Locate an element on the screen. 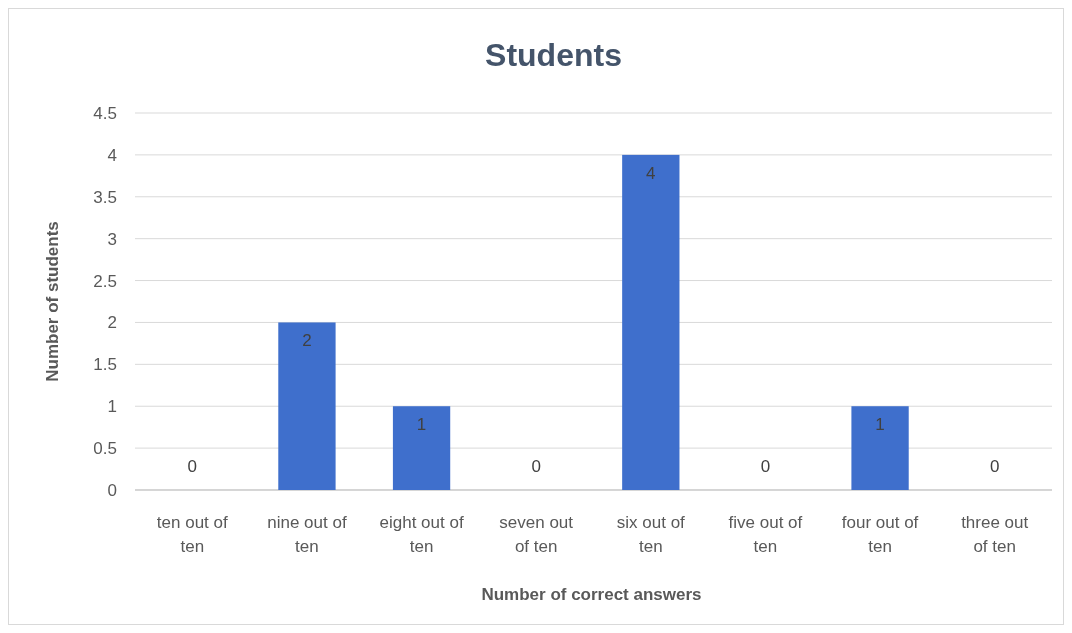 The width and height of the screenshot is (1072, 633). y-tick-label: 1 is located at coordinates (112, 407).